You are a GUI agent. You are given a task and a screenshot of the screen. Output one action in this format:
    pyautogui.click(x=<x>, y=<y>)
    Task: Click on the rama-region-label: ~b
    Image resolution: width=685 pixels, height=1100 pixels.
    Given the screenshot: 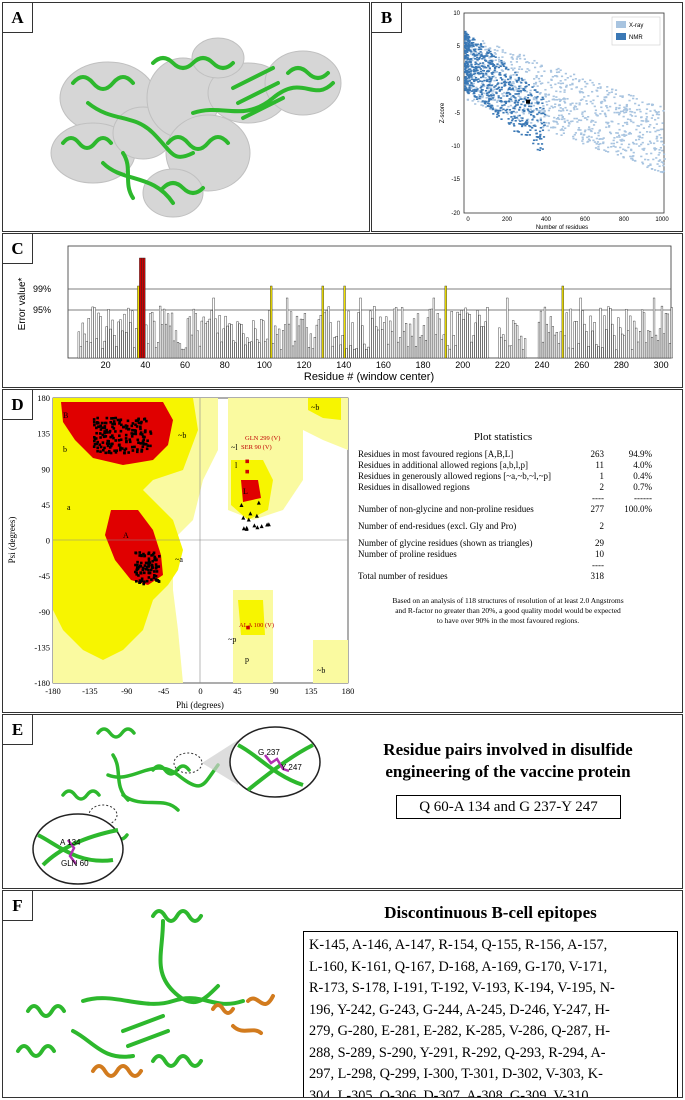 What is the action you would take?
    pyautogui.click(x=182, y=435)
    